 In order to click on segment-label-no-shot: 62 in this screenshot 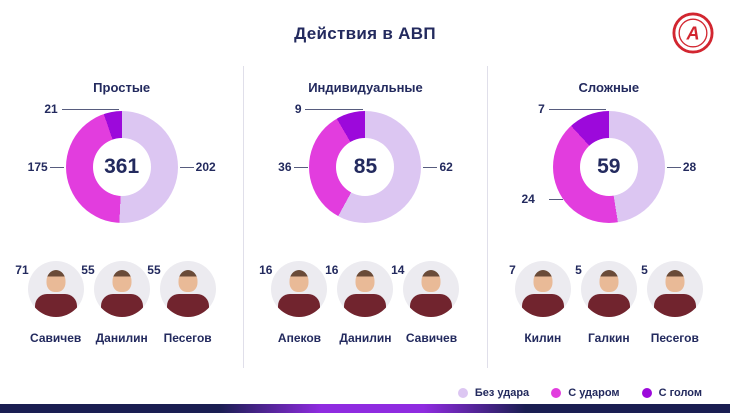, I will do `click(446, 167)`.